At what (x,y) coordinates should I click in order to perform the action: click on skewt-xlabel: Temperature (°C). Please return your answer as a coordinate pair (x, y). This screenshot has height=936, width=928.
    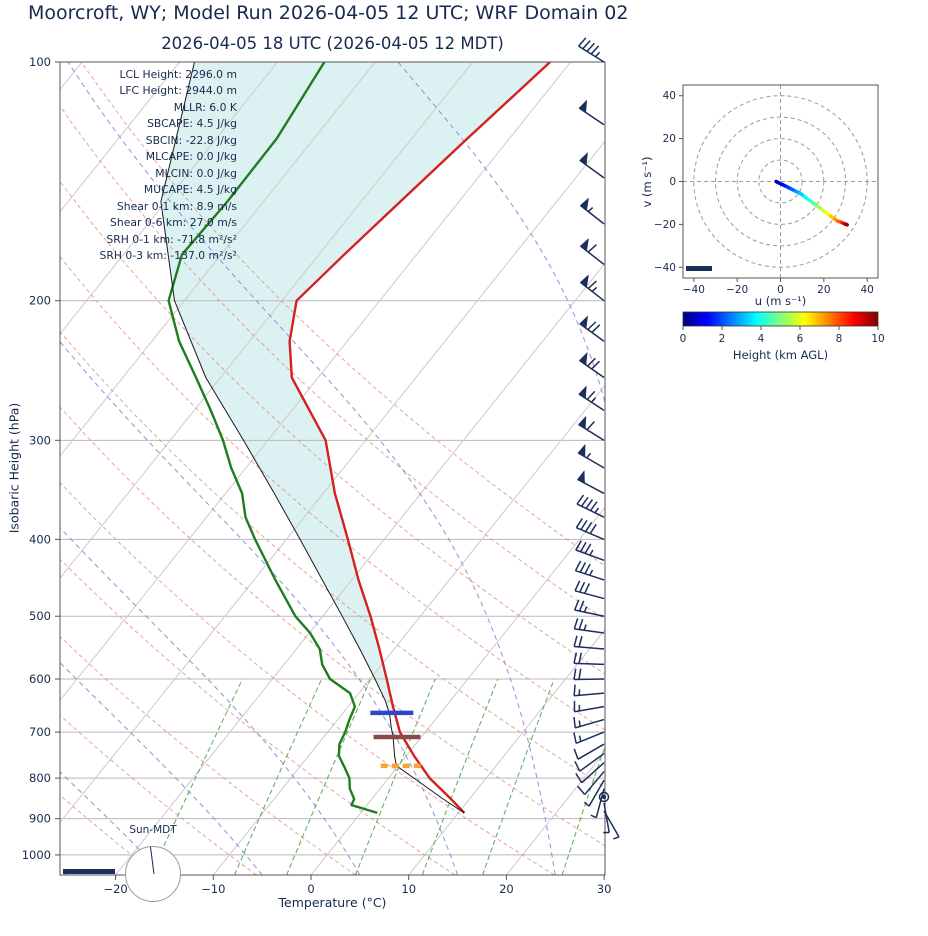
    Looking at the image, I should click on (332, 902).